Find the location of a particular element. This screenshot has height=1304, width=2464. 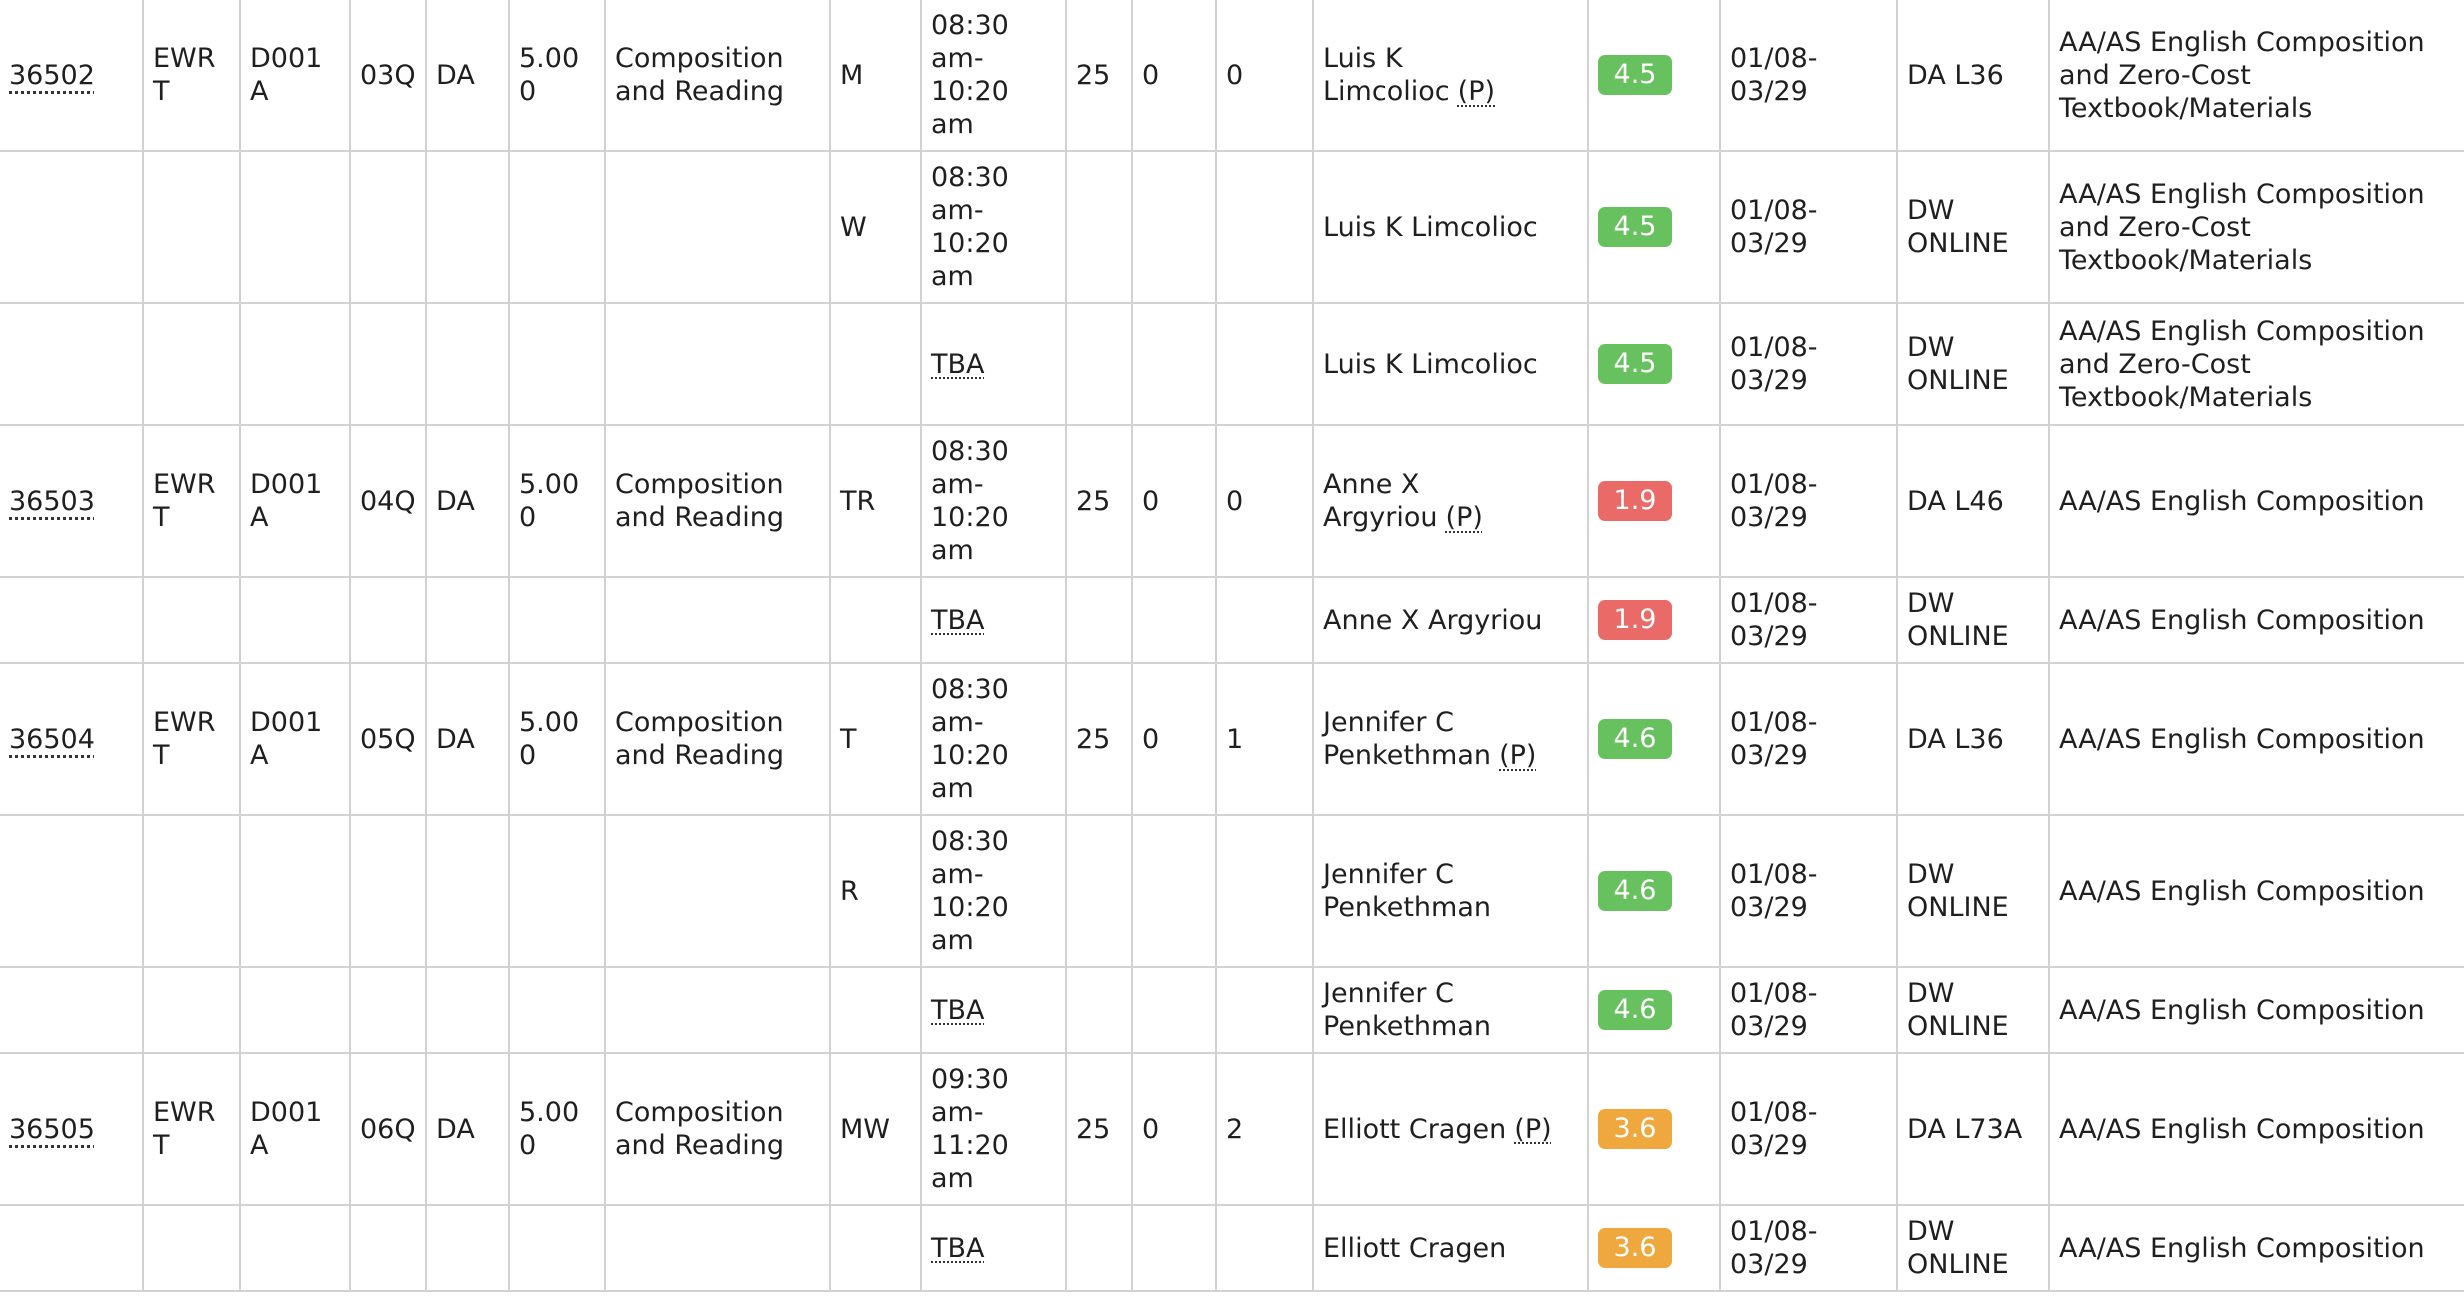

instructor-name: Elliott Cragen is located at coordinates (1415, 1248).